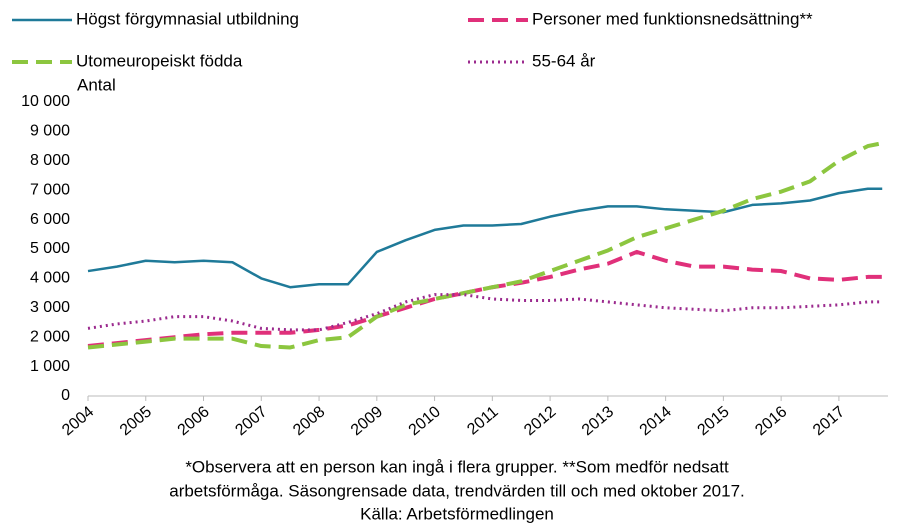  What do you see at coordinates (50, 278) in the screenshot?
I see `y-tick-label: 4 000` at bounding box center [50, 278].